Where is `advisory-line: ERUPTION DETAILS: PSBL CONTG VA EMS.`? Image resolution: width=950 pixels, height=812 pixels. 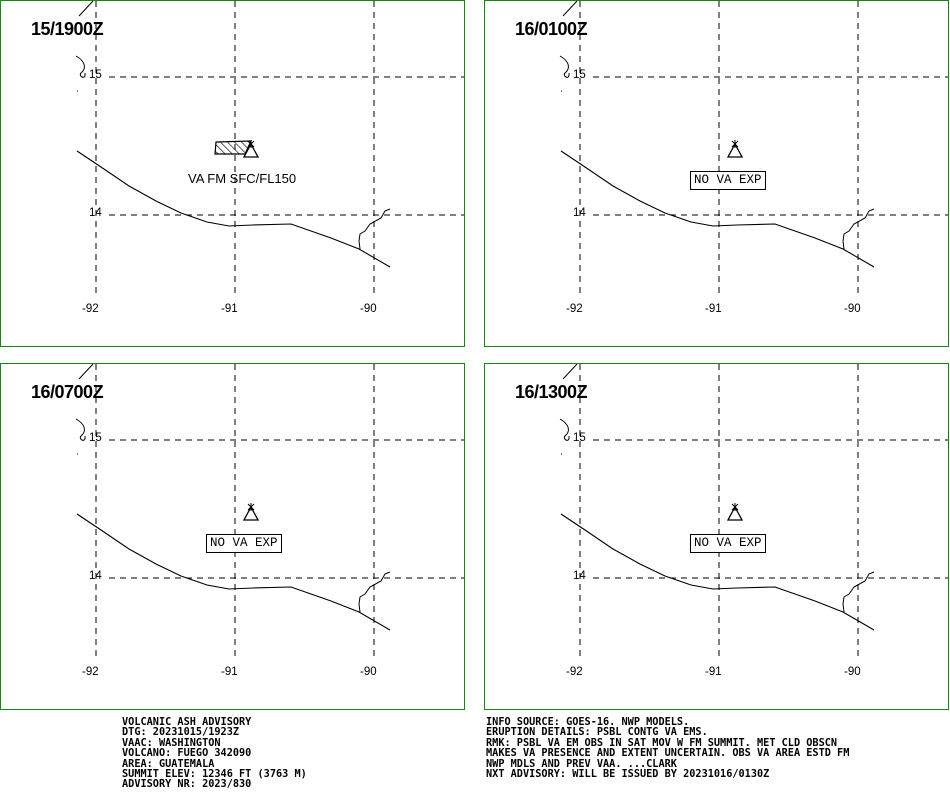
advisory-line: ERUPTION DETAILS: PSBL CONTG VA EMS. is located at coordinates (597, 732).